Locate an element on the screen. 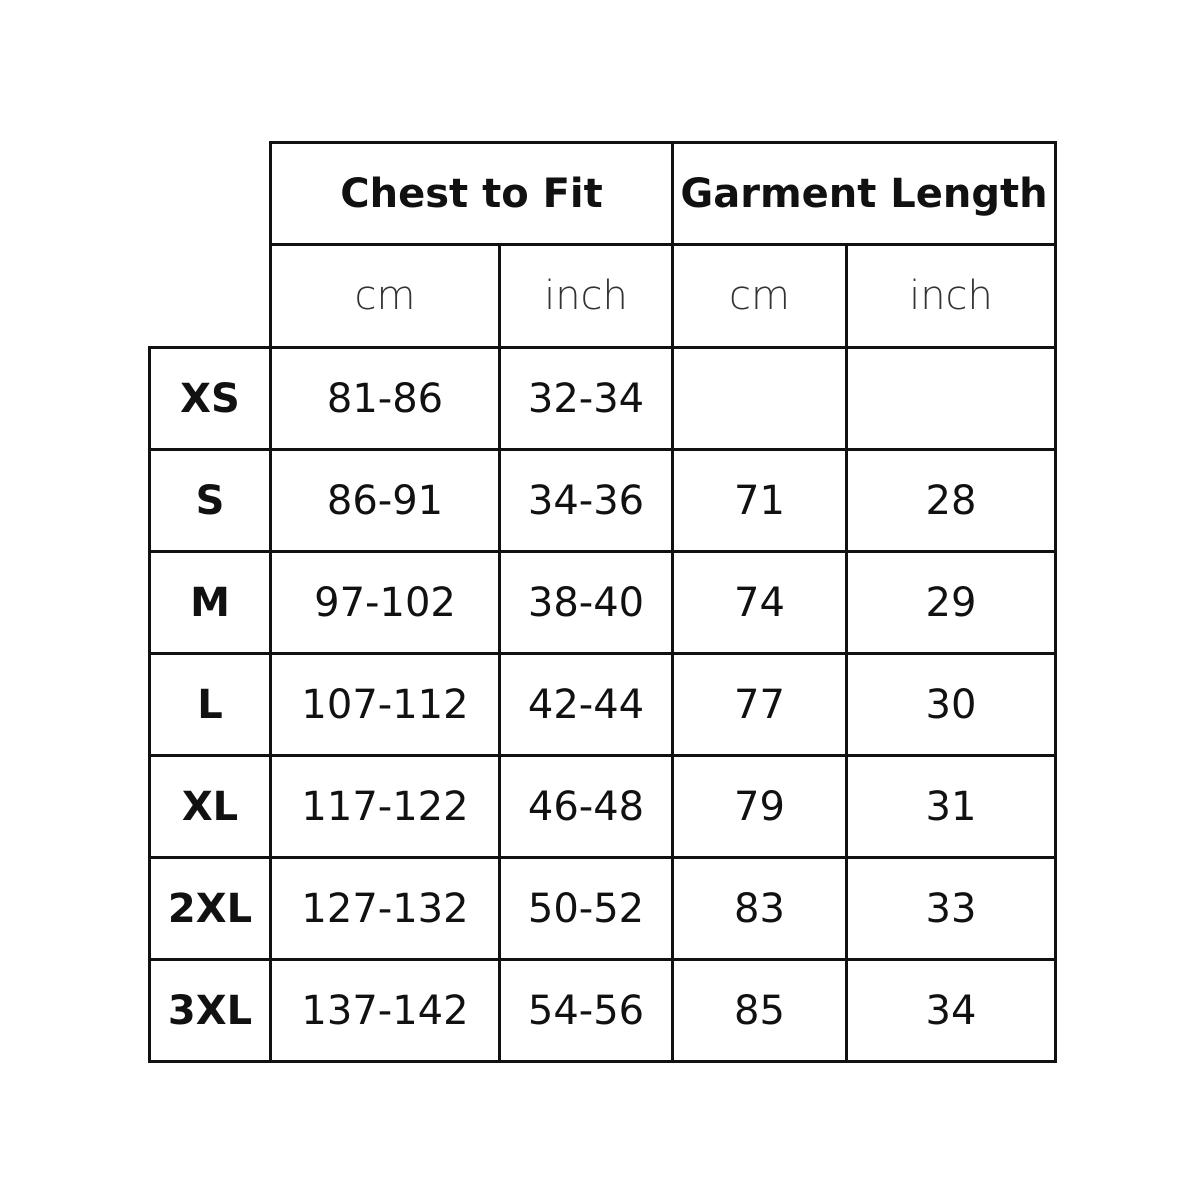 This screenshot has height=1200, width=1200. table-cell: 81-86 is located at coordinates (385, 398).